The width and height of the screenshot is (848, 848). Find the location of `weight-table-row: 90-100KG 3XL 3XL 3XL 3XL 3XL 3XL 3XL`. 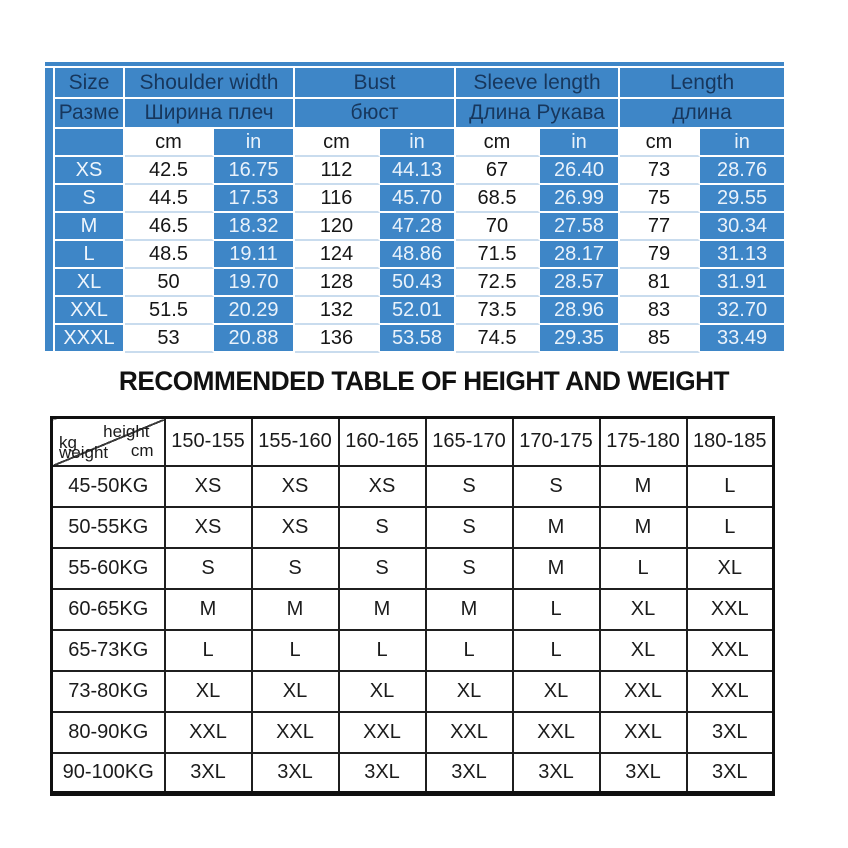

weight-table-row: 90-100KG 3XL 3XL 3XL 3XL 3XL 3XL 3XL is located at coordinates (412, 773).